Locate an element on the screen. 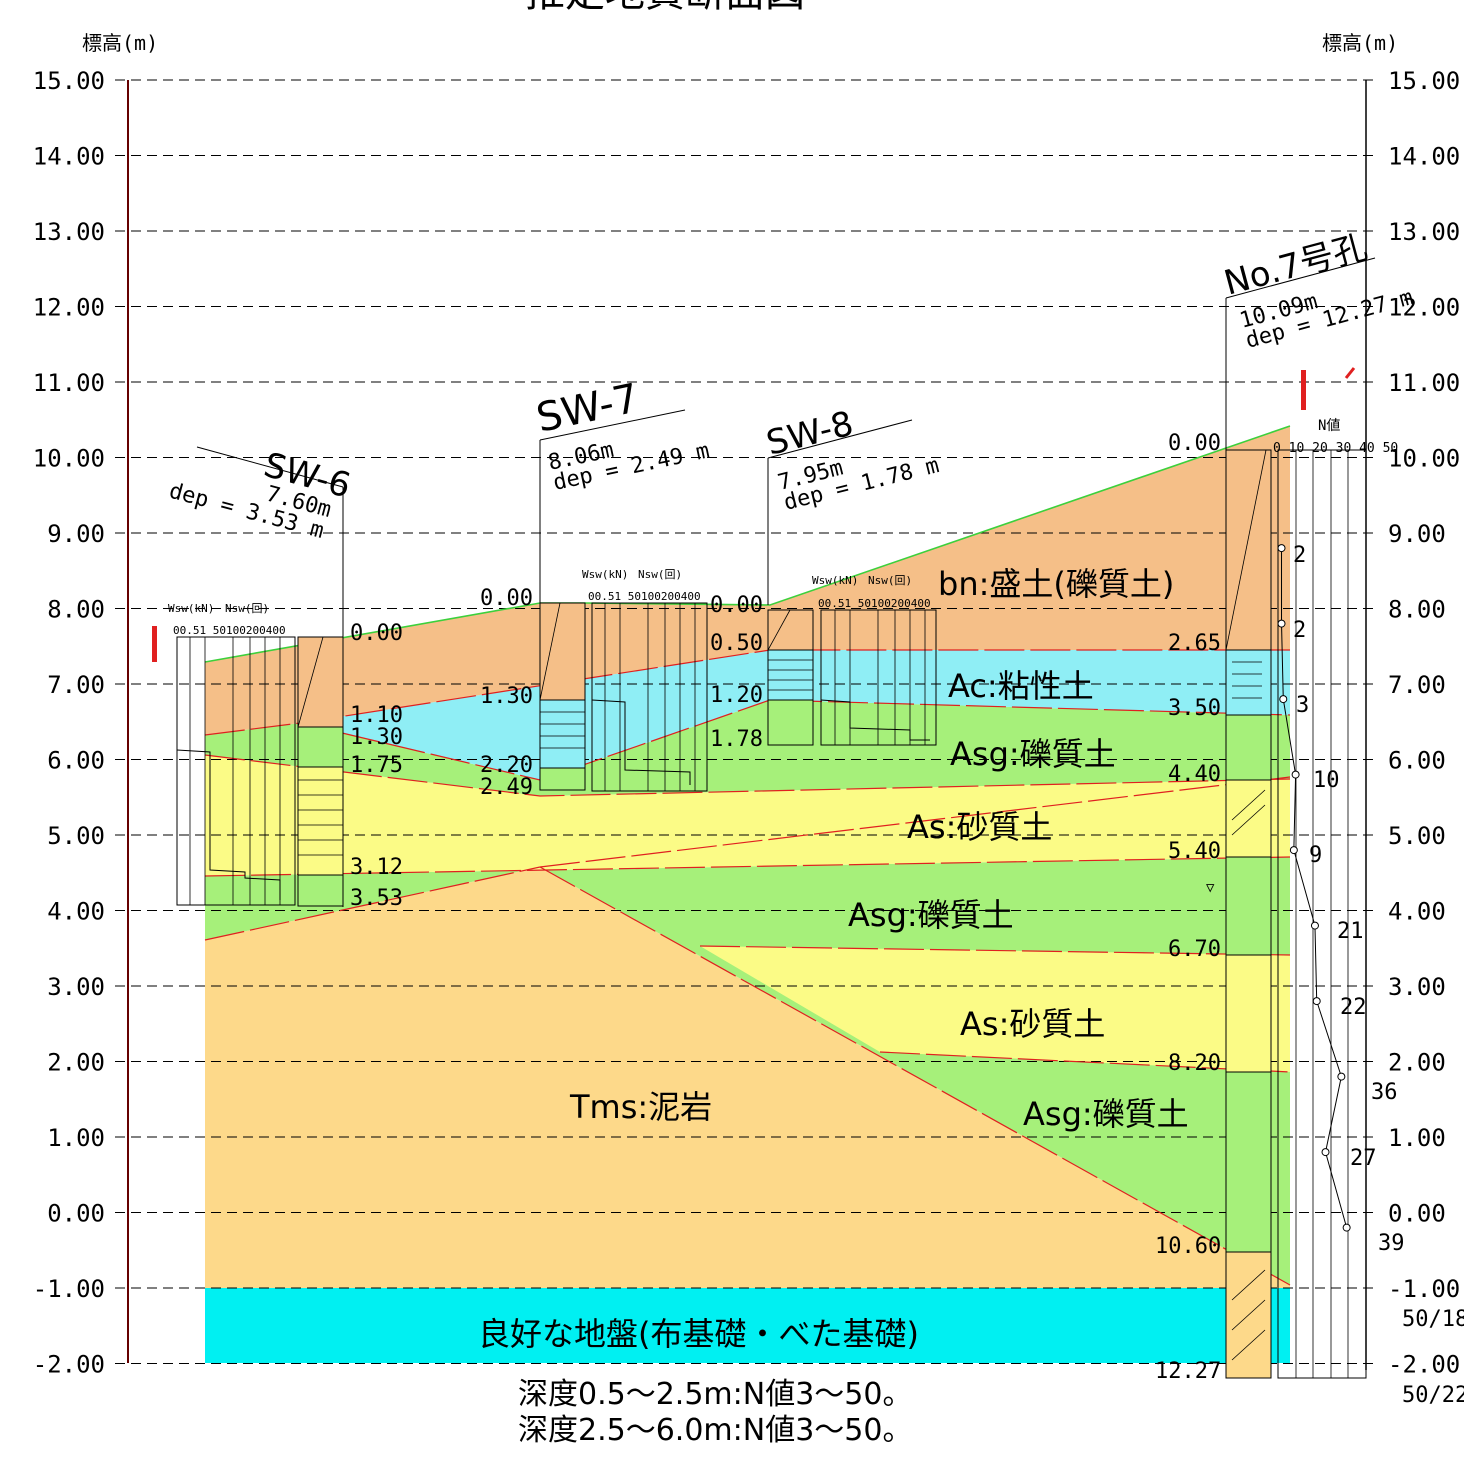 The width and height of the screenshot is (1464, 1457). label-bn: bn:盛土(礫質土) is located at coordinates (1056, 584).